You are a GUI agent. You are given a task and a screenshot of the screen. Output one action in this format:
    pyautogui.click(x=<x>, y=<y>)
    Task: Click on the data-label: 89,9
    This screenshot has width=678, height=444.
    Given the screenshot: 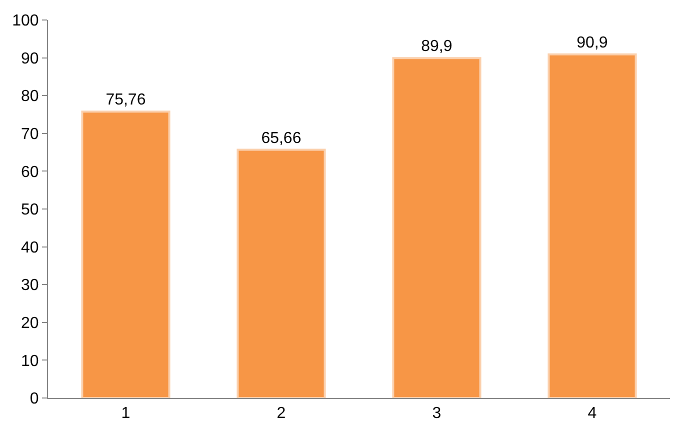 What is the action you would take?
    pyautogui.click(x=436, y=47)
    